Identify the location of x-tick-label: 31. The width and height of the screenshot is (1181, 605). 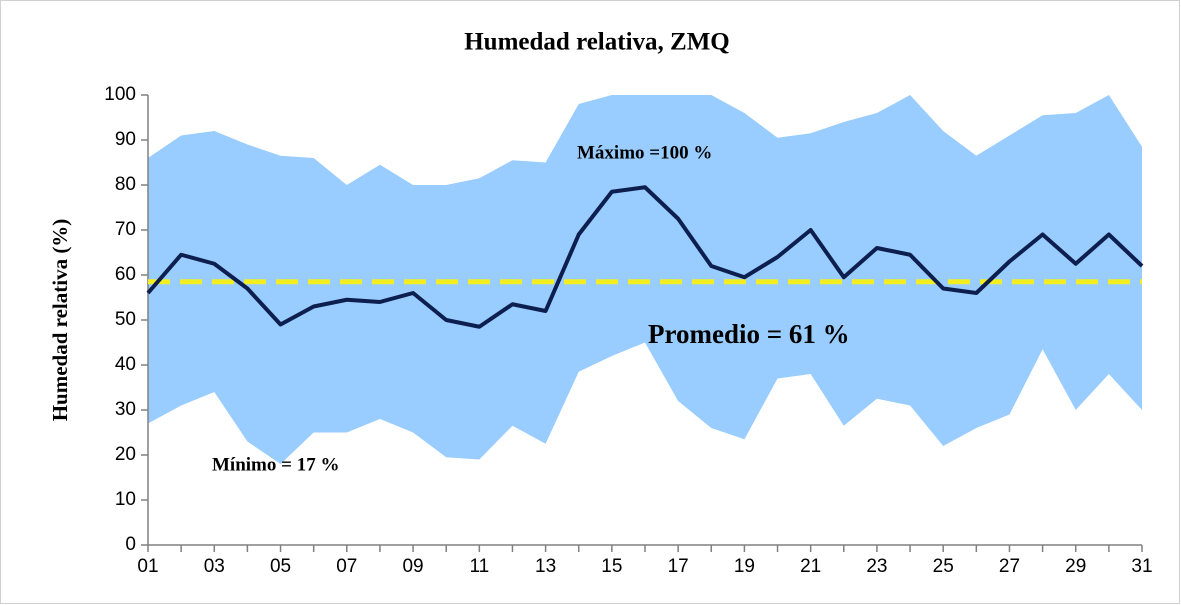
(1141, 566).